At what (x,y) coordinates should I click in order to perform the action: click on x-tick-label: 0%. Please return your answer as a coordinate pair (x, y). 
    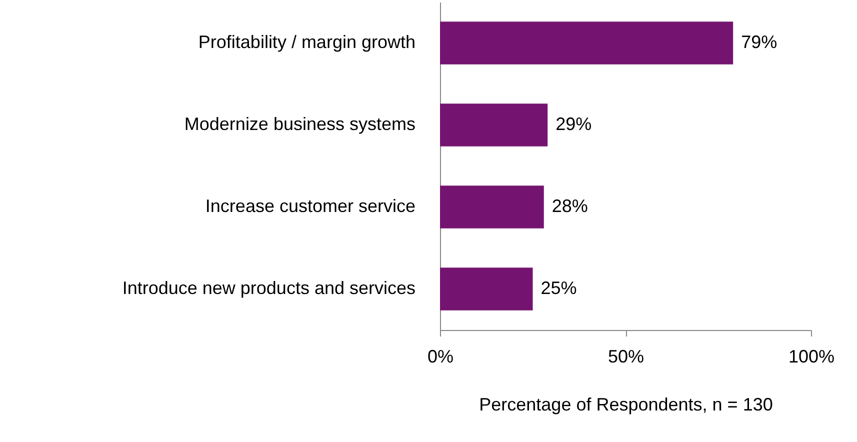
    Looking at the image, I should click on (440, 356).